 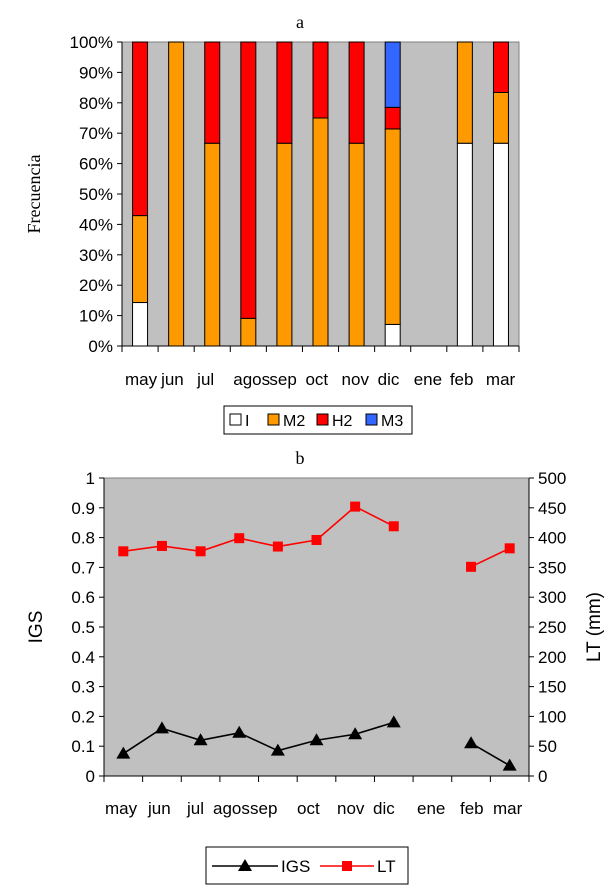 What do you see at coordinates (140, 259) in the screenshot?
I see `bar-may-M2` at bounding box center [140, 259].